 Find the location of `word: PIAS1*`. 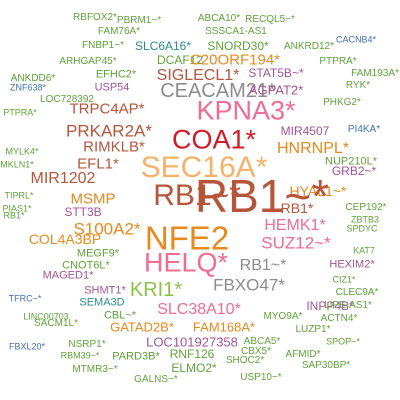

word: PIAS1* is located at coordinates (17, 208).